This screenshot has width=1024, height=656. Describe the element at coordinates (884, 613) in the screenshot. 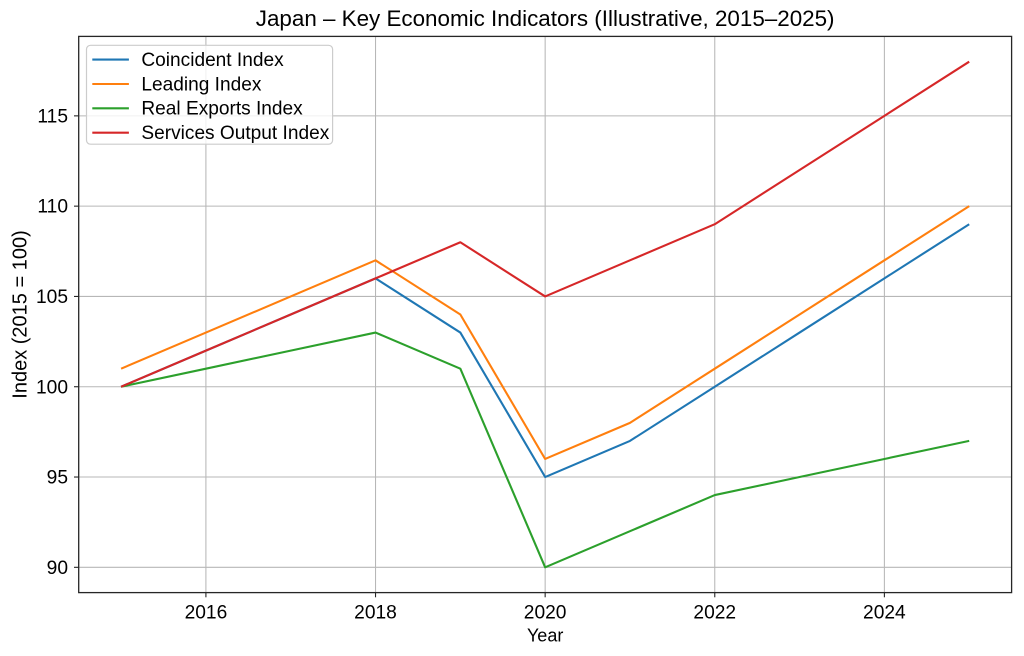

I see `svg-text: 2024` at that location.